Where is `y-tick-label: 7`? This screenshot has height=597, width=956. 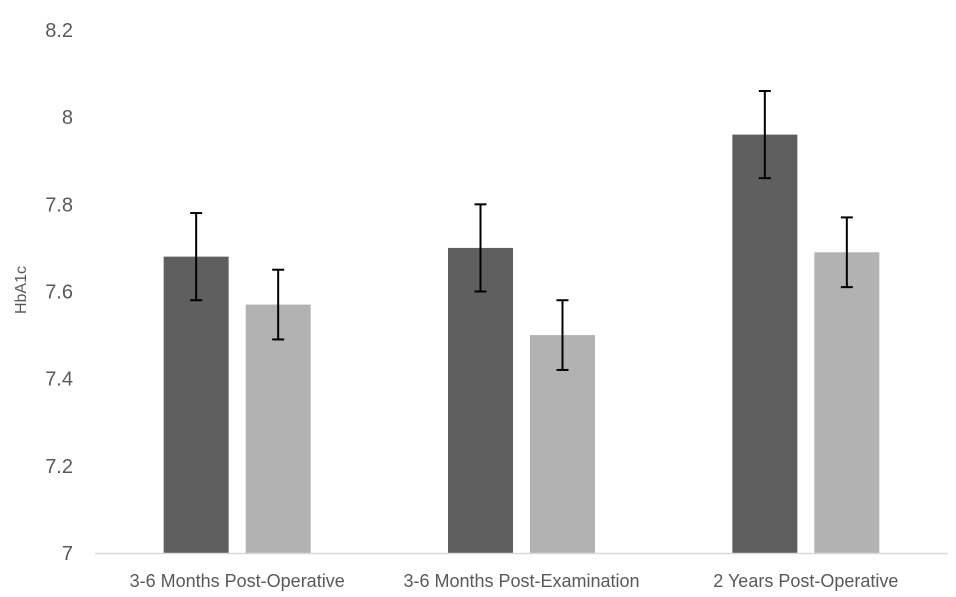 y-tick-label: 7 is located at coordinates (67, 554).